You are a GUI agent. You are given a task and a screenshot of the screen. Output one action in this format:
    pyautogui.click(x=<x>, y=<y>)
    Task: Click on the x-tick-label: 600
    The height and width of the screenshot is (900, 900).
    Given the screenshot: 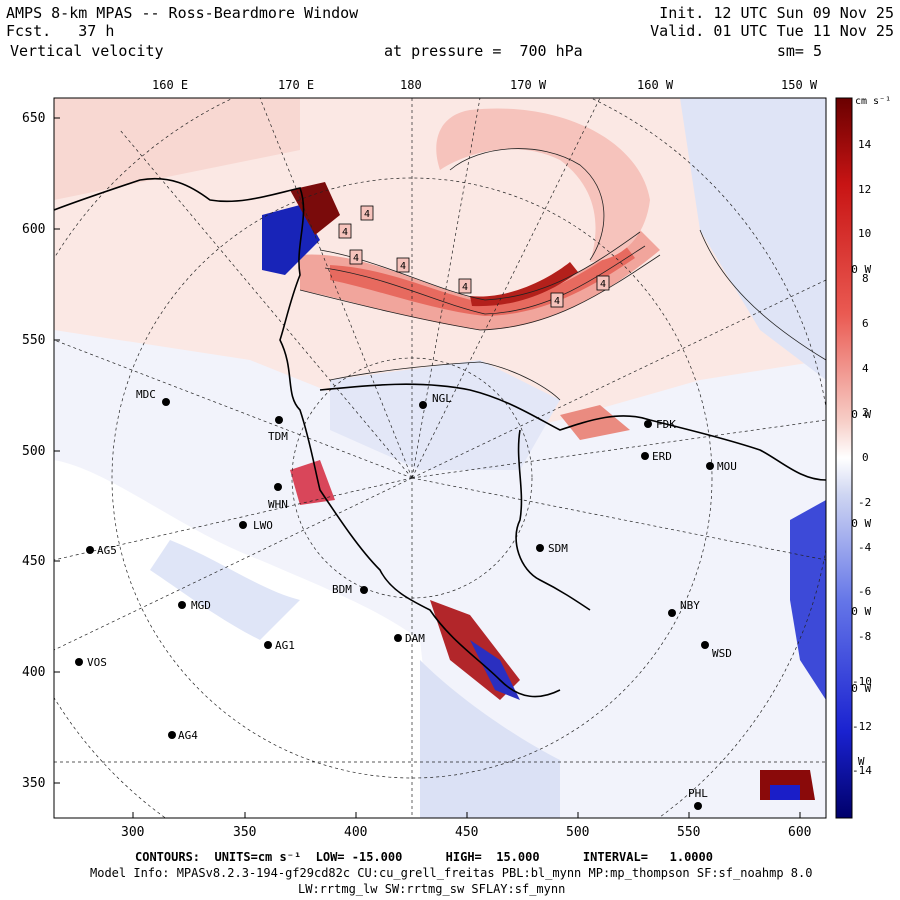 What is the action you would take?
    pyautogui.click(x=799, y=832)
    